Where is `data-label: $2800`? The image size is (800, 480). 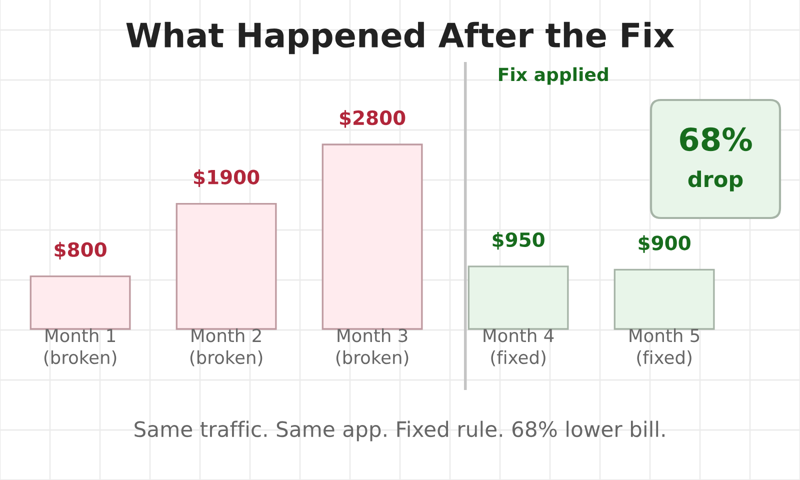
data-label: $2800 is located at coordinates (373, 119).